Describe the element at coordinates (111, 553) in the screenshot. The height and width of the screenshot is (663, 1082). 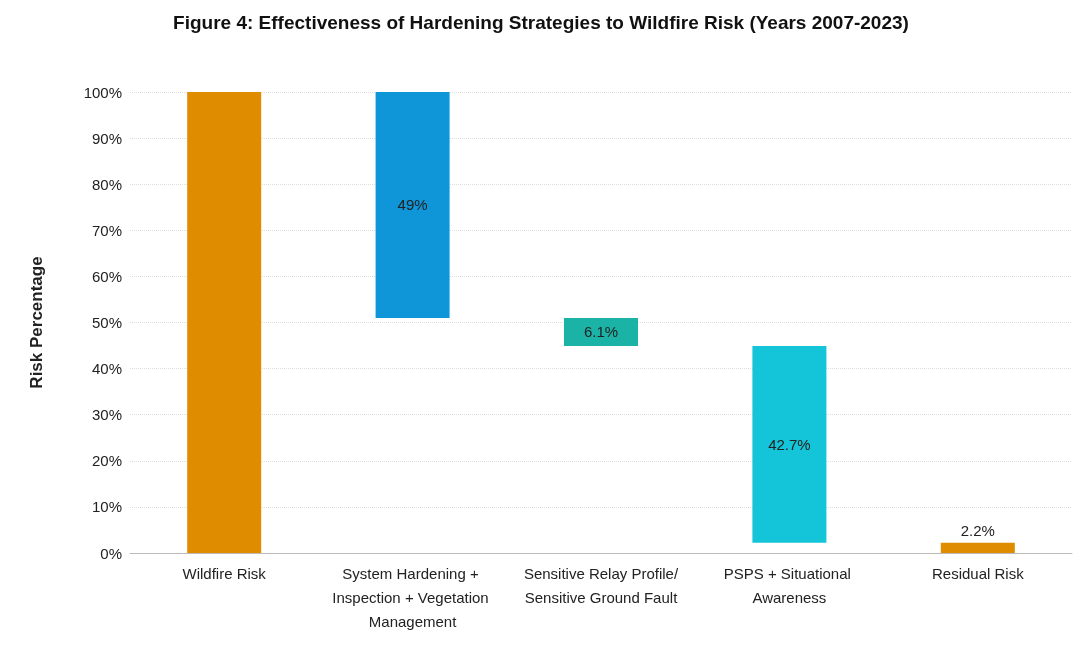
I see `y-tick-label: 0%` at that location.